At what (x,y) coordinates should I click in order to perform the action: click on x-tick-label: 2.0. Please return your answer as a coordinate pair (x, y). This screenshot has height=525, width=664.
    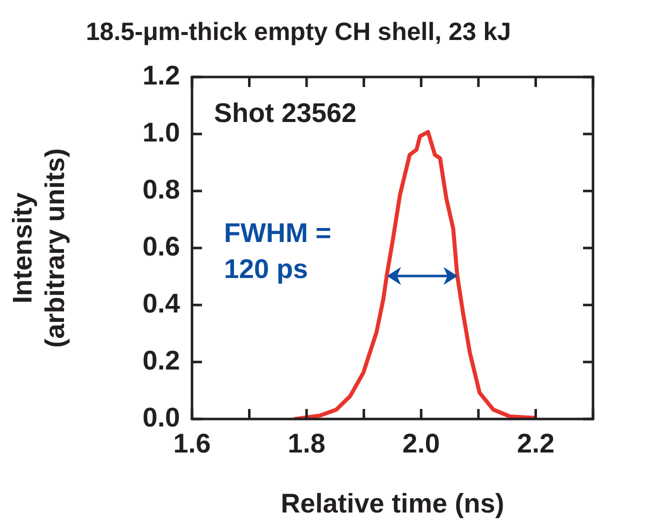
    Looking at the image, I should click on (421, 443).